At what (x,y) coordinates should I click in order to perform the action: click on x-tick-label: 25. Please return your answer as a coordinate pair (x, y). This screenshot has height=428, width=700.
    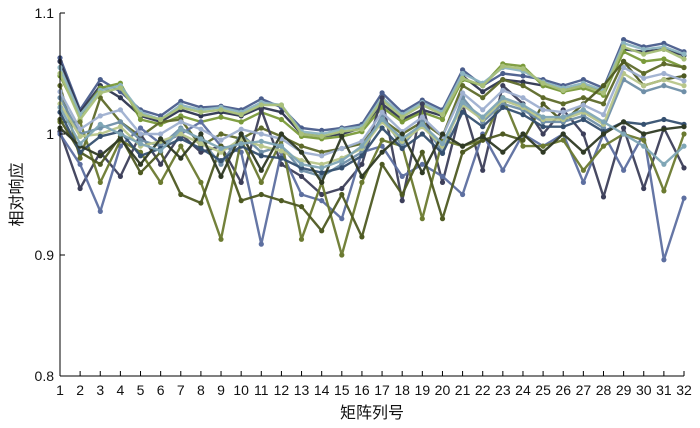
    Looking at the image, I should click on (543, 390).